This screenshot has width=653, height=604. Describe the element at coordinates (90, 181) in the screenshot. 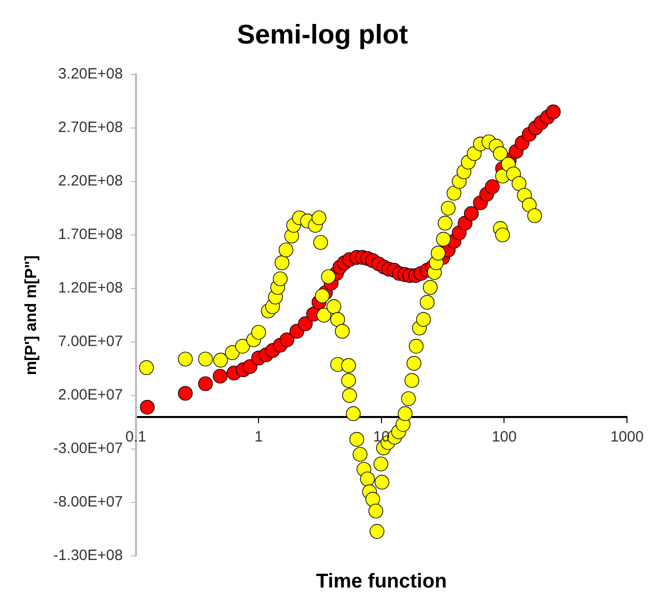

I see `y-tick-label: 2.20E+08` at that location.